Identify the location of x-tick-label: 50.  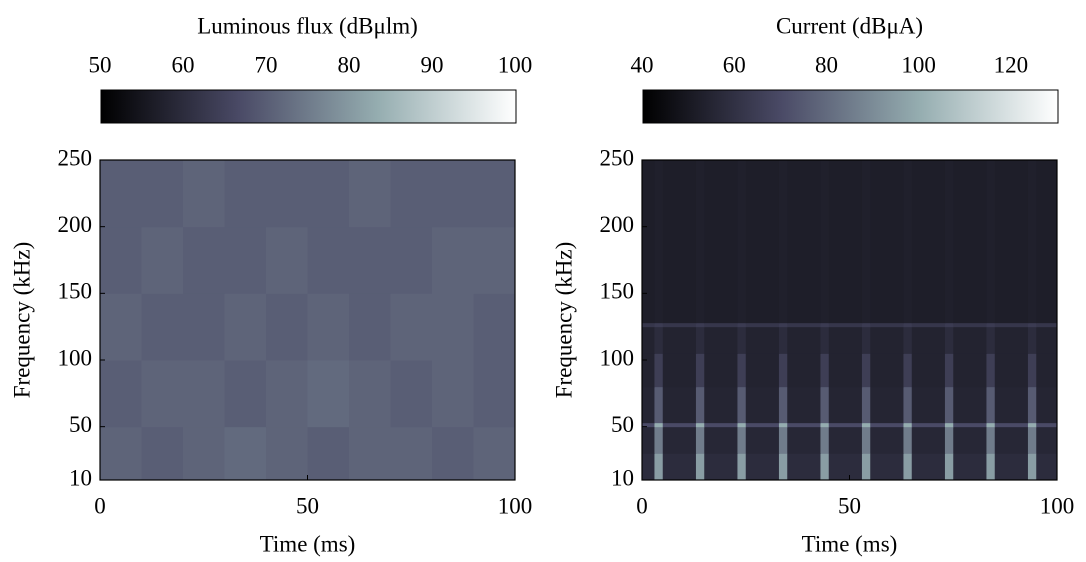
(849, 505).